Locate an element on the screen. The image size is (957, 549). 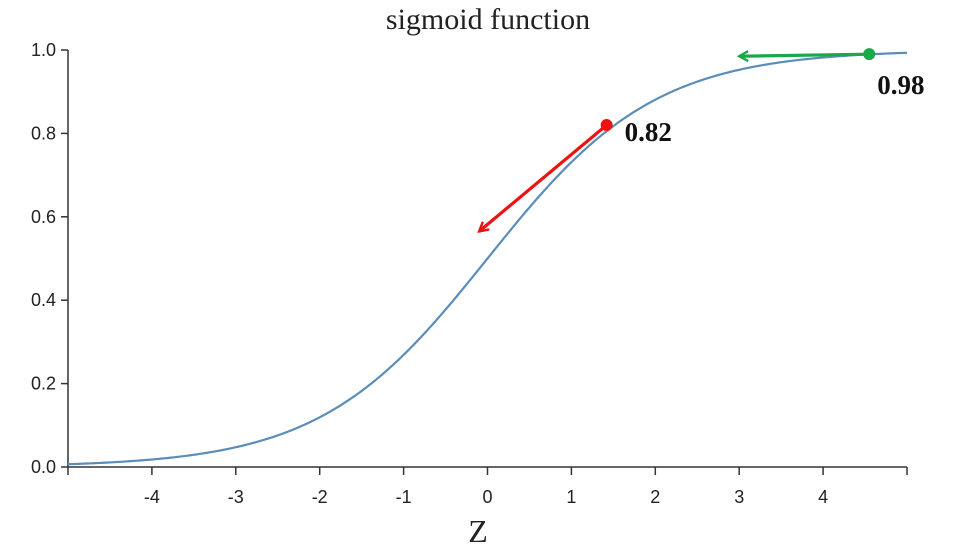
x-tick-label: 3 is located at coordinates (739, 497).